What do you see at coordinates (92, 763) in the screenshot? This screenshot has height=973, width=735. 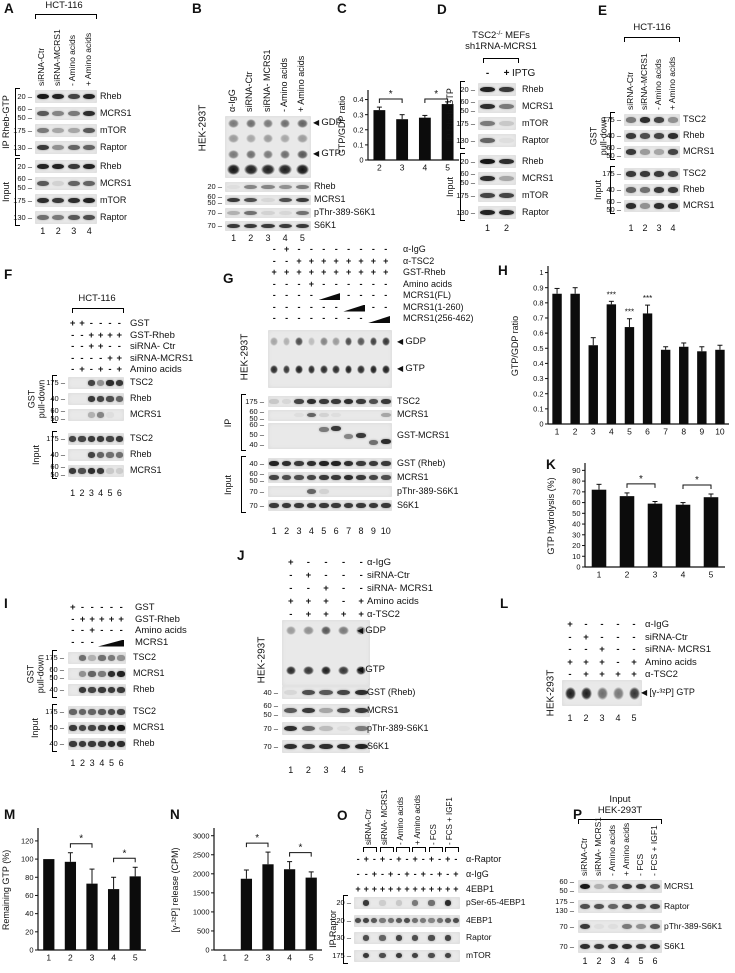 I see `lane-number: 3` at bounding box center [92, 763].